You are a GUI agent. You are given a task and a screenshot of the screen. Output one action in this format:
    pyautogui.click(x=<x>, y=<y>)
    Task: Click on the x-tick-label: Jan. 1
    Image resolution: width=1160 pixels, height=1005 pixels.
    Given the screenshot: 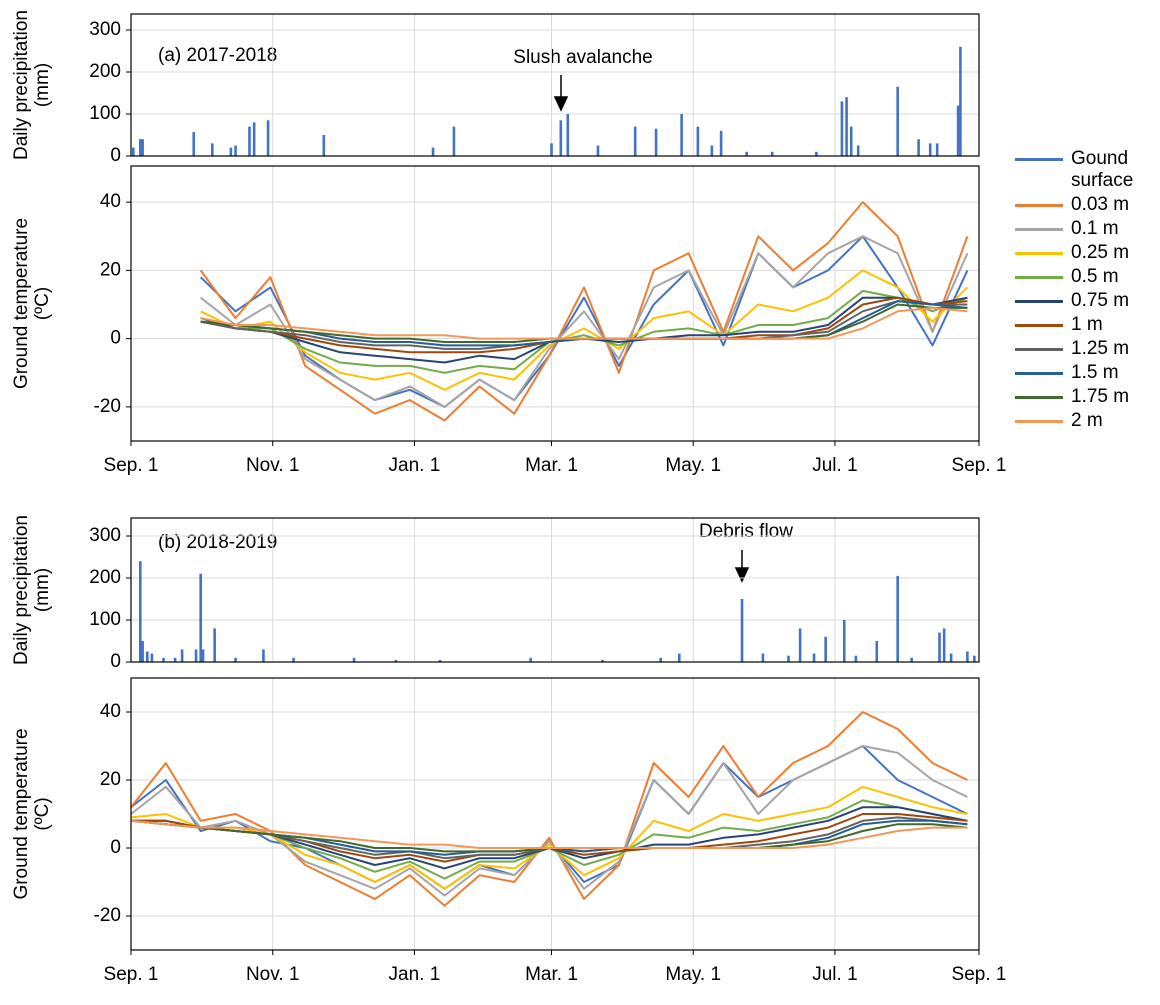 What is the action you would take?
    pyautogui.click(x=415, y=465)
    